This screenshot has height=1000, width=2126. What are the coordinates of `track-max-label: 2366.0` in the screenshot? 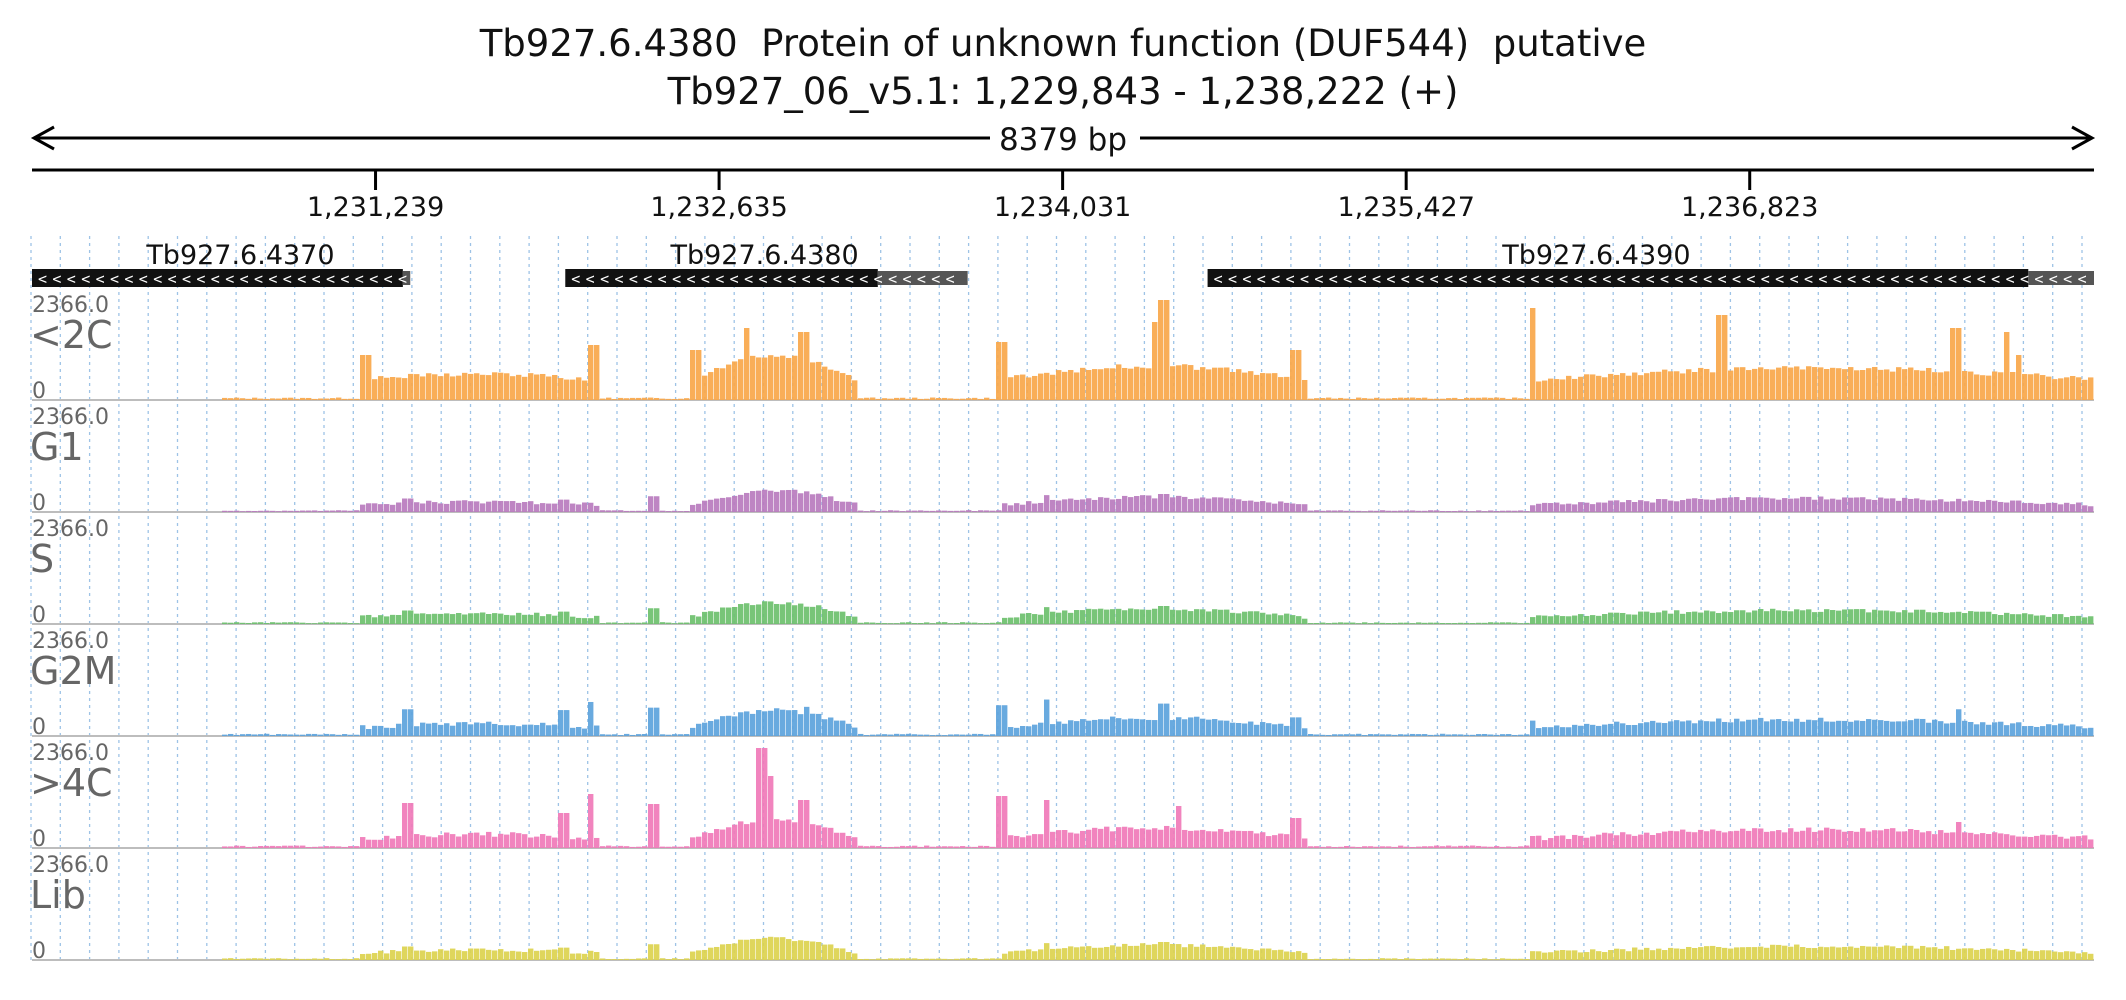 It's located at (70, 641).